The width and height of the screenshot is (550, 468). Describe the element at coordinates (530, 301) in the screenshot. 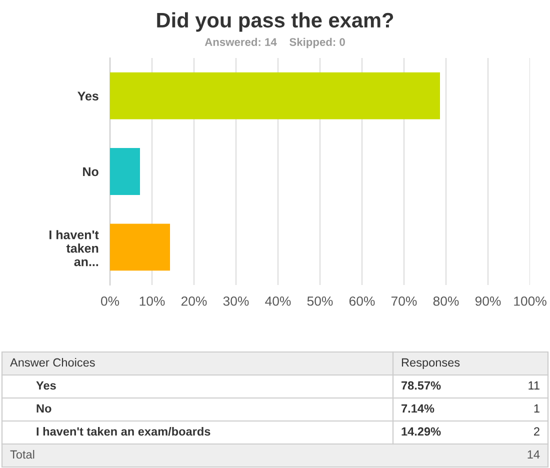

I see `x-tick-label: 100%` at that location.